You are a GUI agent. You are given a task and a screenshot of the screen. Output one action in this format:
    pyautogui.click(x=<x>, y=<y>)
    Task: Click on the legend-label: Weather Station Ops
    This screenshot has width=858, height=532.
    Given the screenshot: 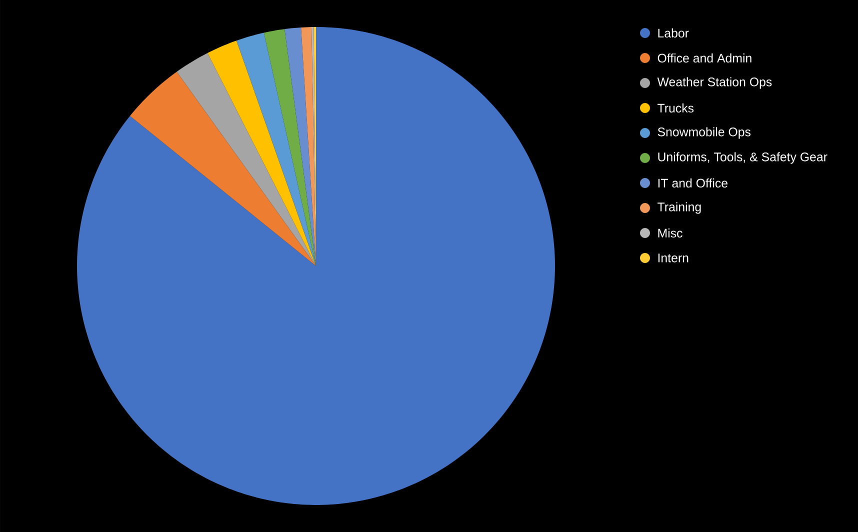 What is the action you would take?
    pyautogui.click(x=714, y=83)
    